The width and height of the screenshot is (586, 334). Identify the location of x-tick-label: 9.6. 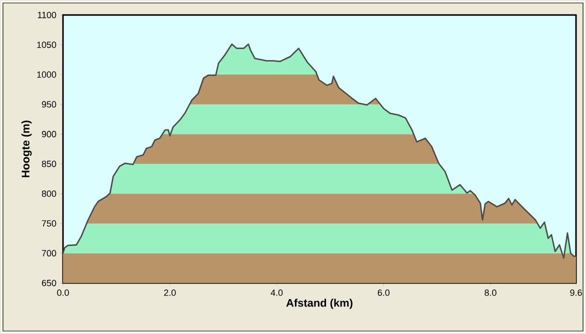
(576, 293).